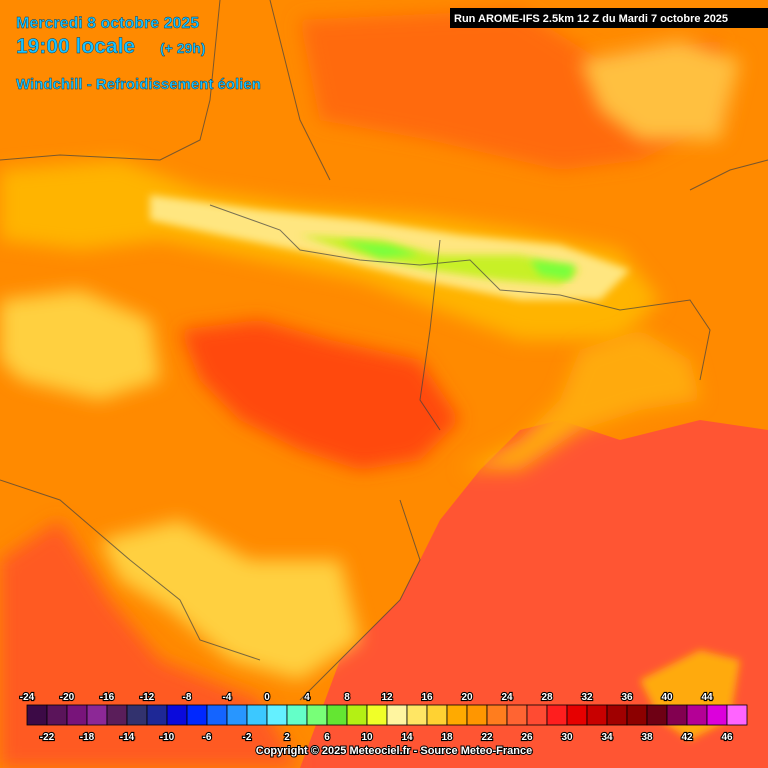  I want to click on legend-label: 32, so click(587, 697).